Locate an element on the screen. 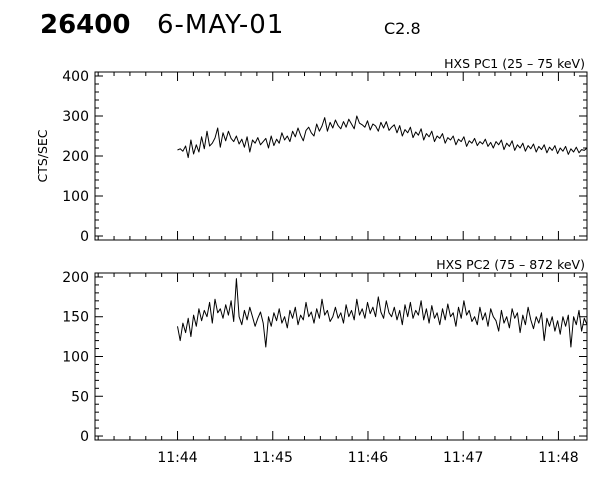  panel-1-count-rate-line is located at coordinates (382, 137).